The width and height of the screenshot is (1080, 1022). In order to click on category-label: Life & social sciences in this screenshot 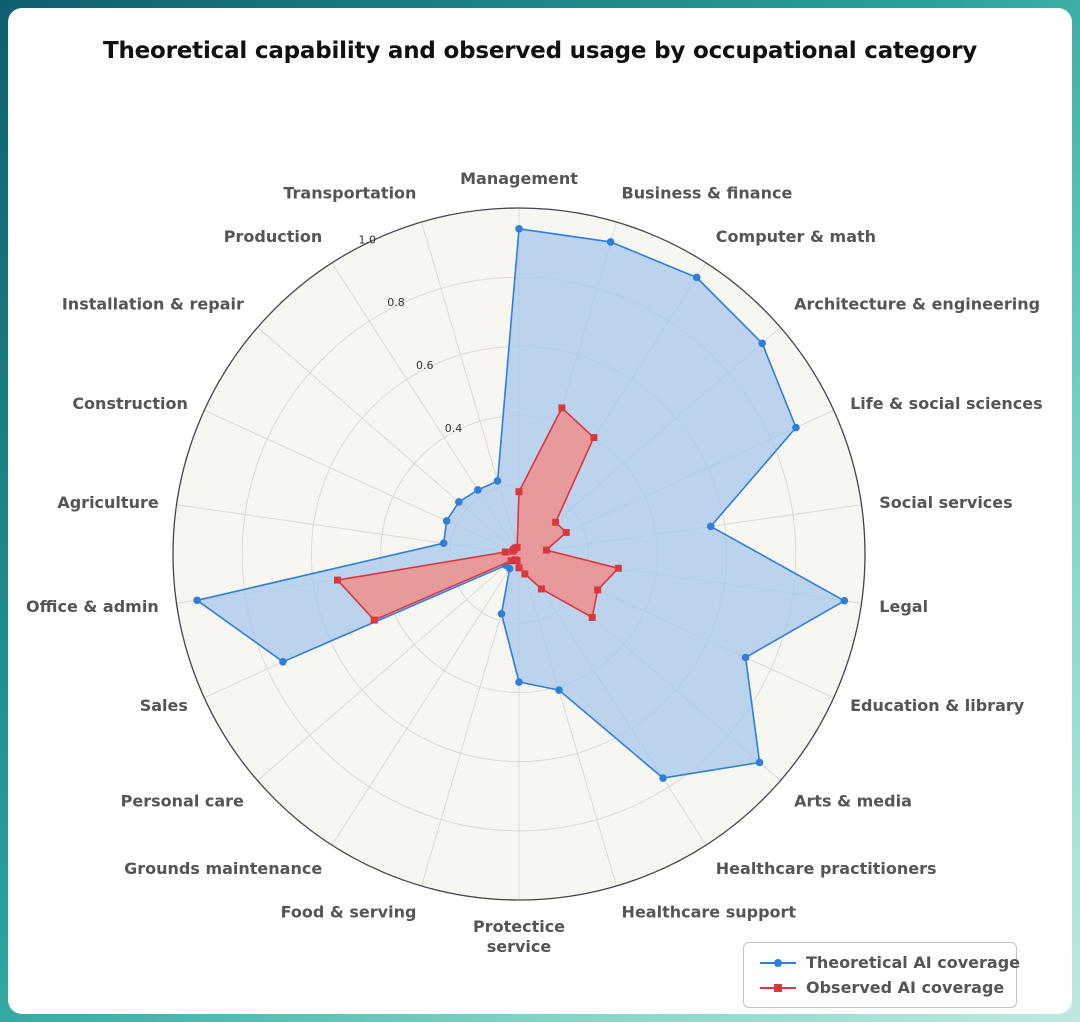, I will do `click(946, 403)`.